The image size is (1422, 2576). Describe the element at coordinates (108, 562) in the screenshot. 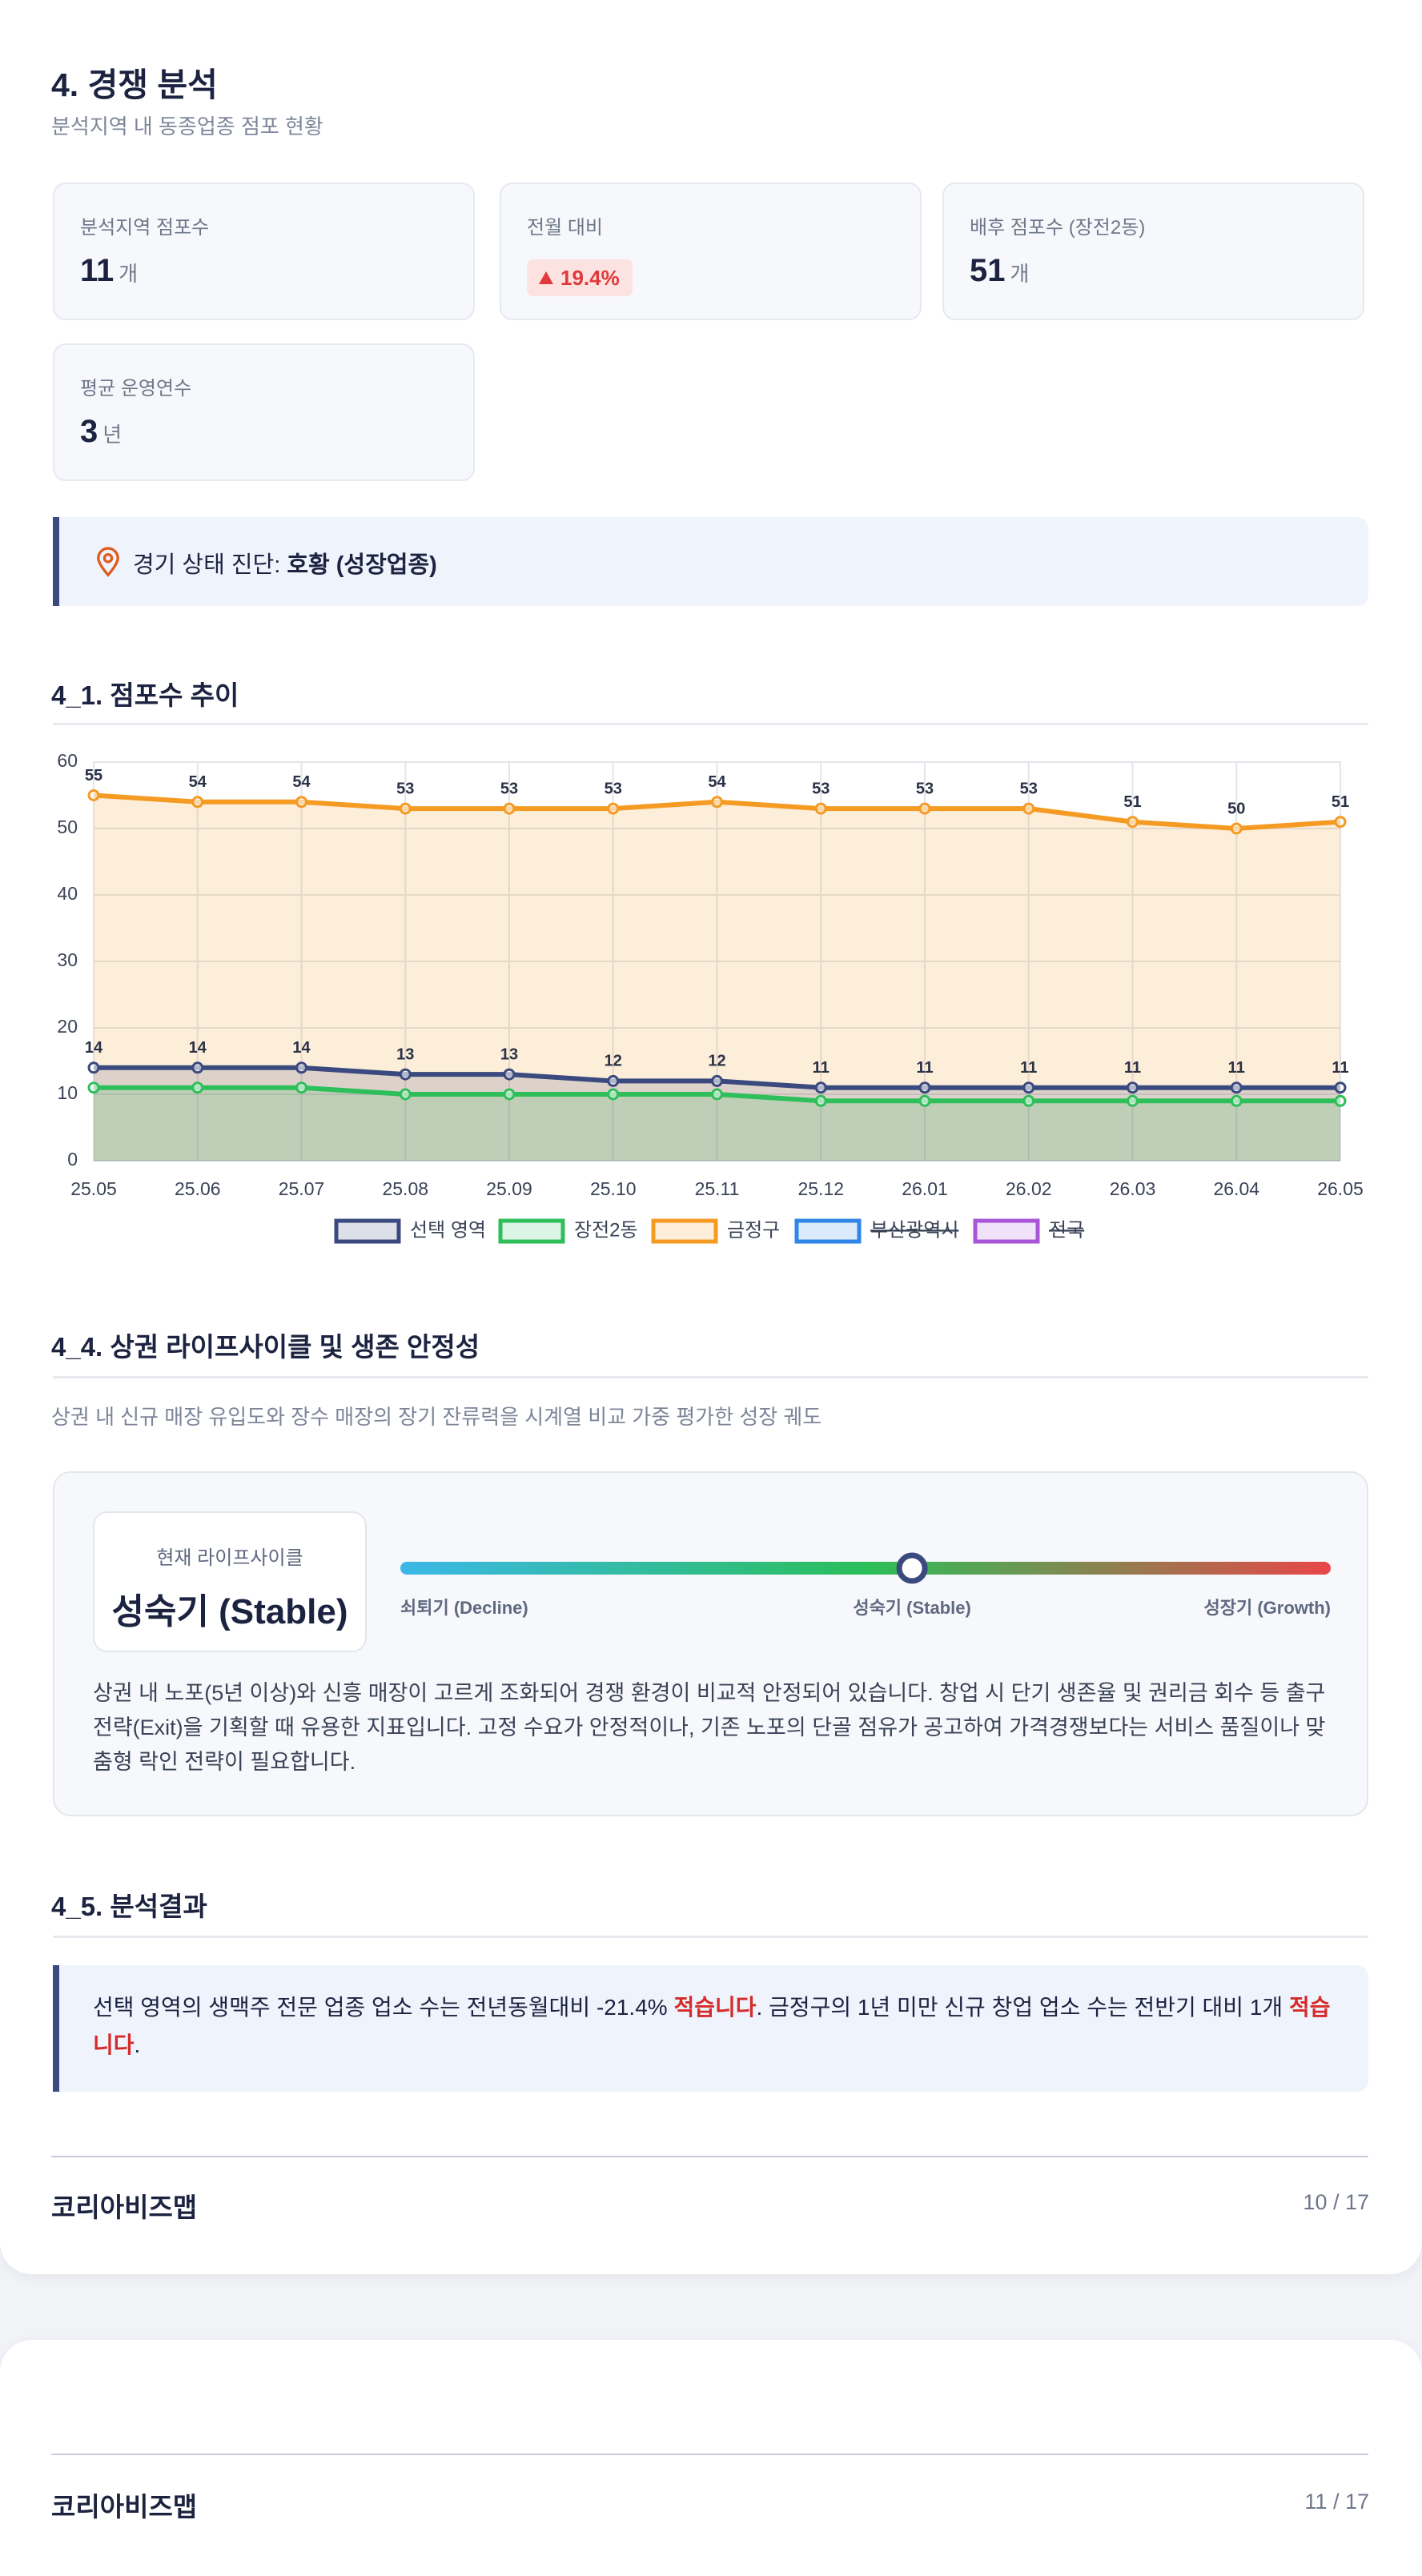

I see `location-icon` at that location.